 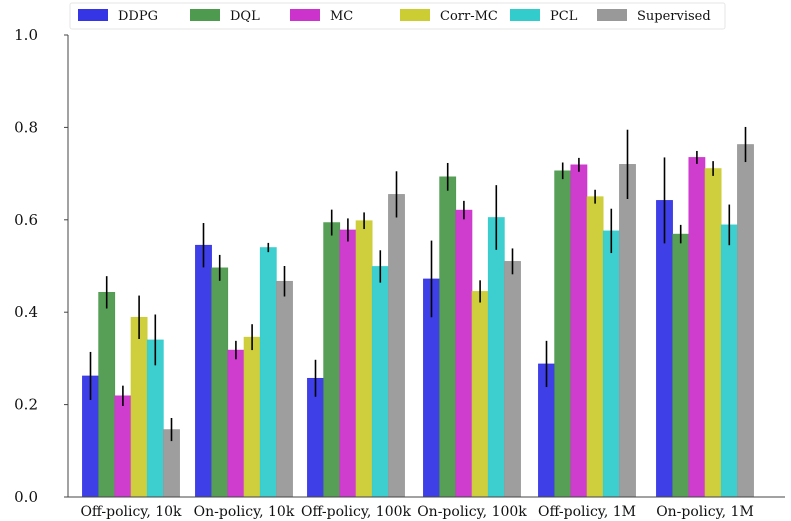 I want to click on legend-label: DQL, so click(x=245, y=16).